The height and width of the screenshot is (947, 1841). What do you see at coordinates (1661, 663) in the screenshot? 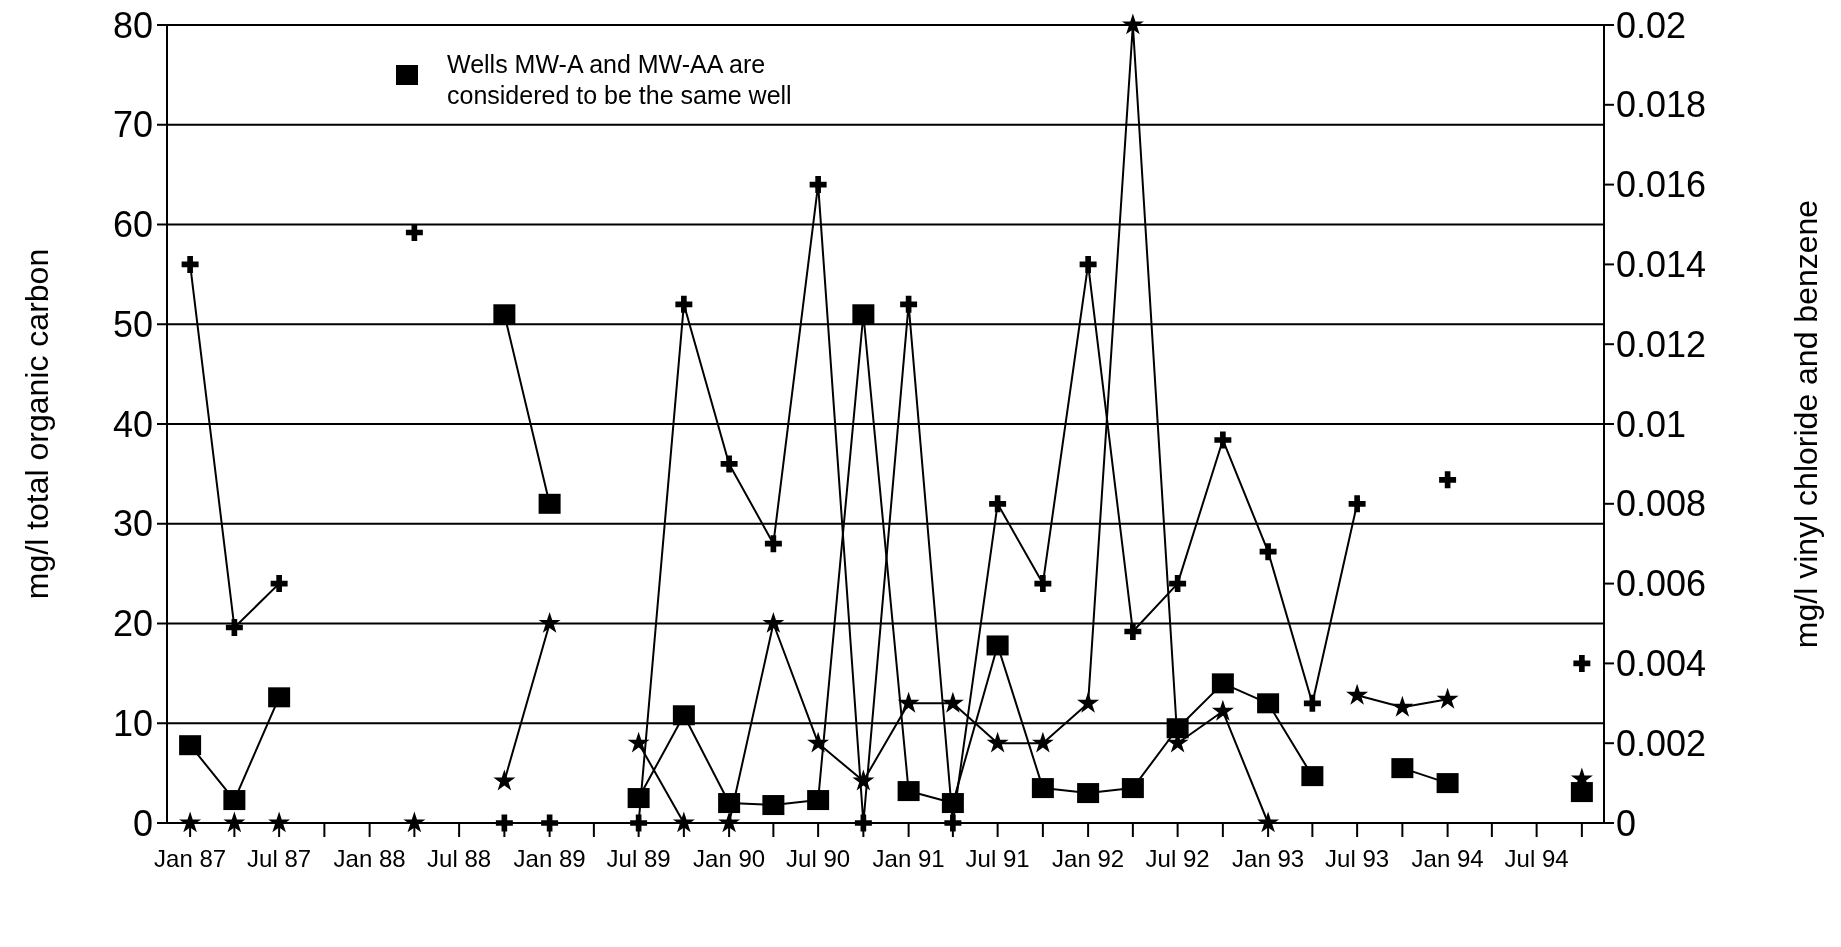
I see `y2-tick-label: 0.004` at bounding box center [1661, 663].